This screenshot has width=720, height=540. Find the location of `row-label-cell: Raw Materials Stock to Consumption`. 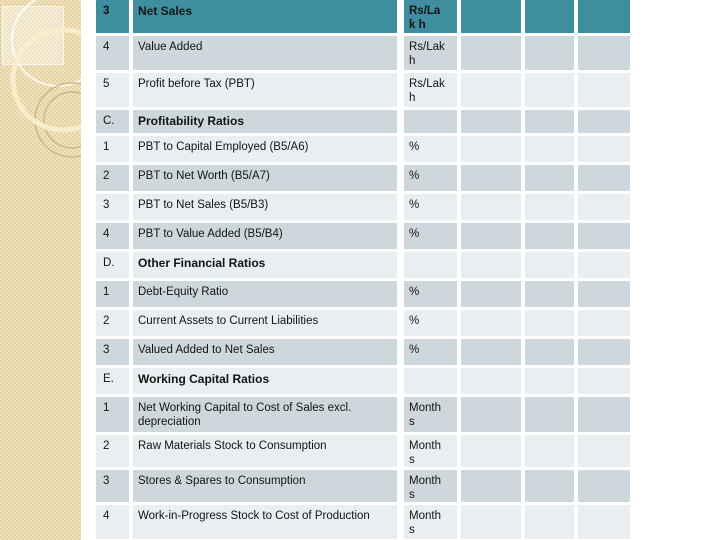

row-label-cell: Raw Materials Stock to Consumption is located at coordinates (268, 452).